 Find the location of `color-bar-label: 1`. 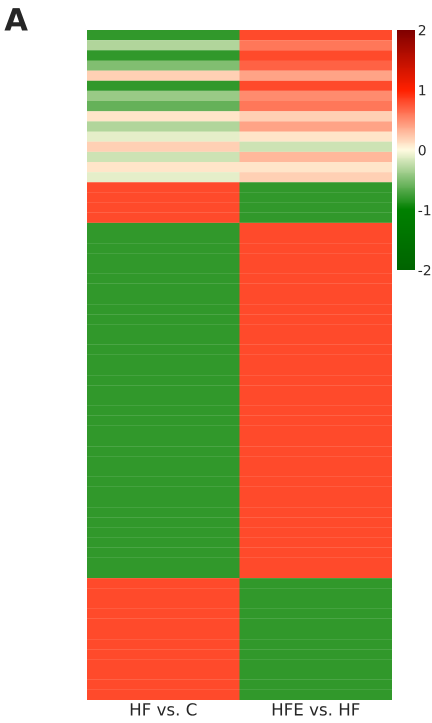

color-bar-label: 1 is located at coordinates (422, 90).